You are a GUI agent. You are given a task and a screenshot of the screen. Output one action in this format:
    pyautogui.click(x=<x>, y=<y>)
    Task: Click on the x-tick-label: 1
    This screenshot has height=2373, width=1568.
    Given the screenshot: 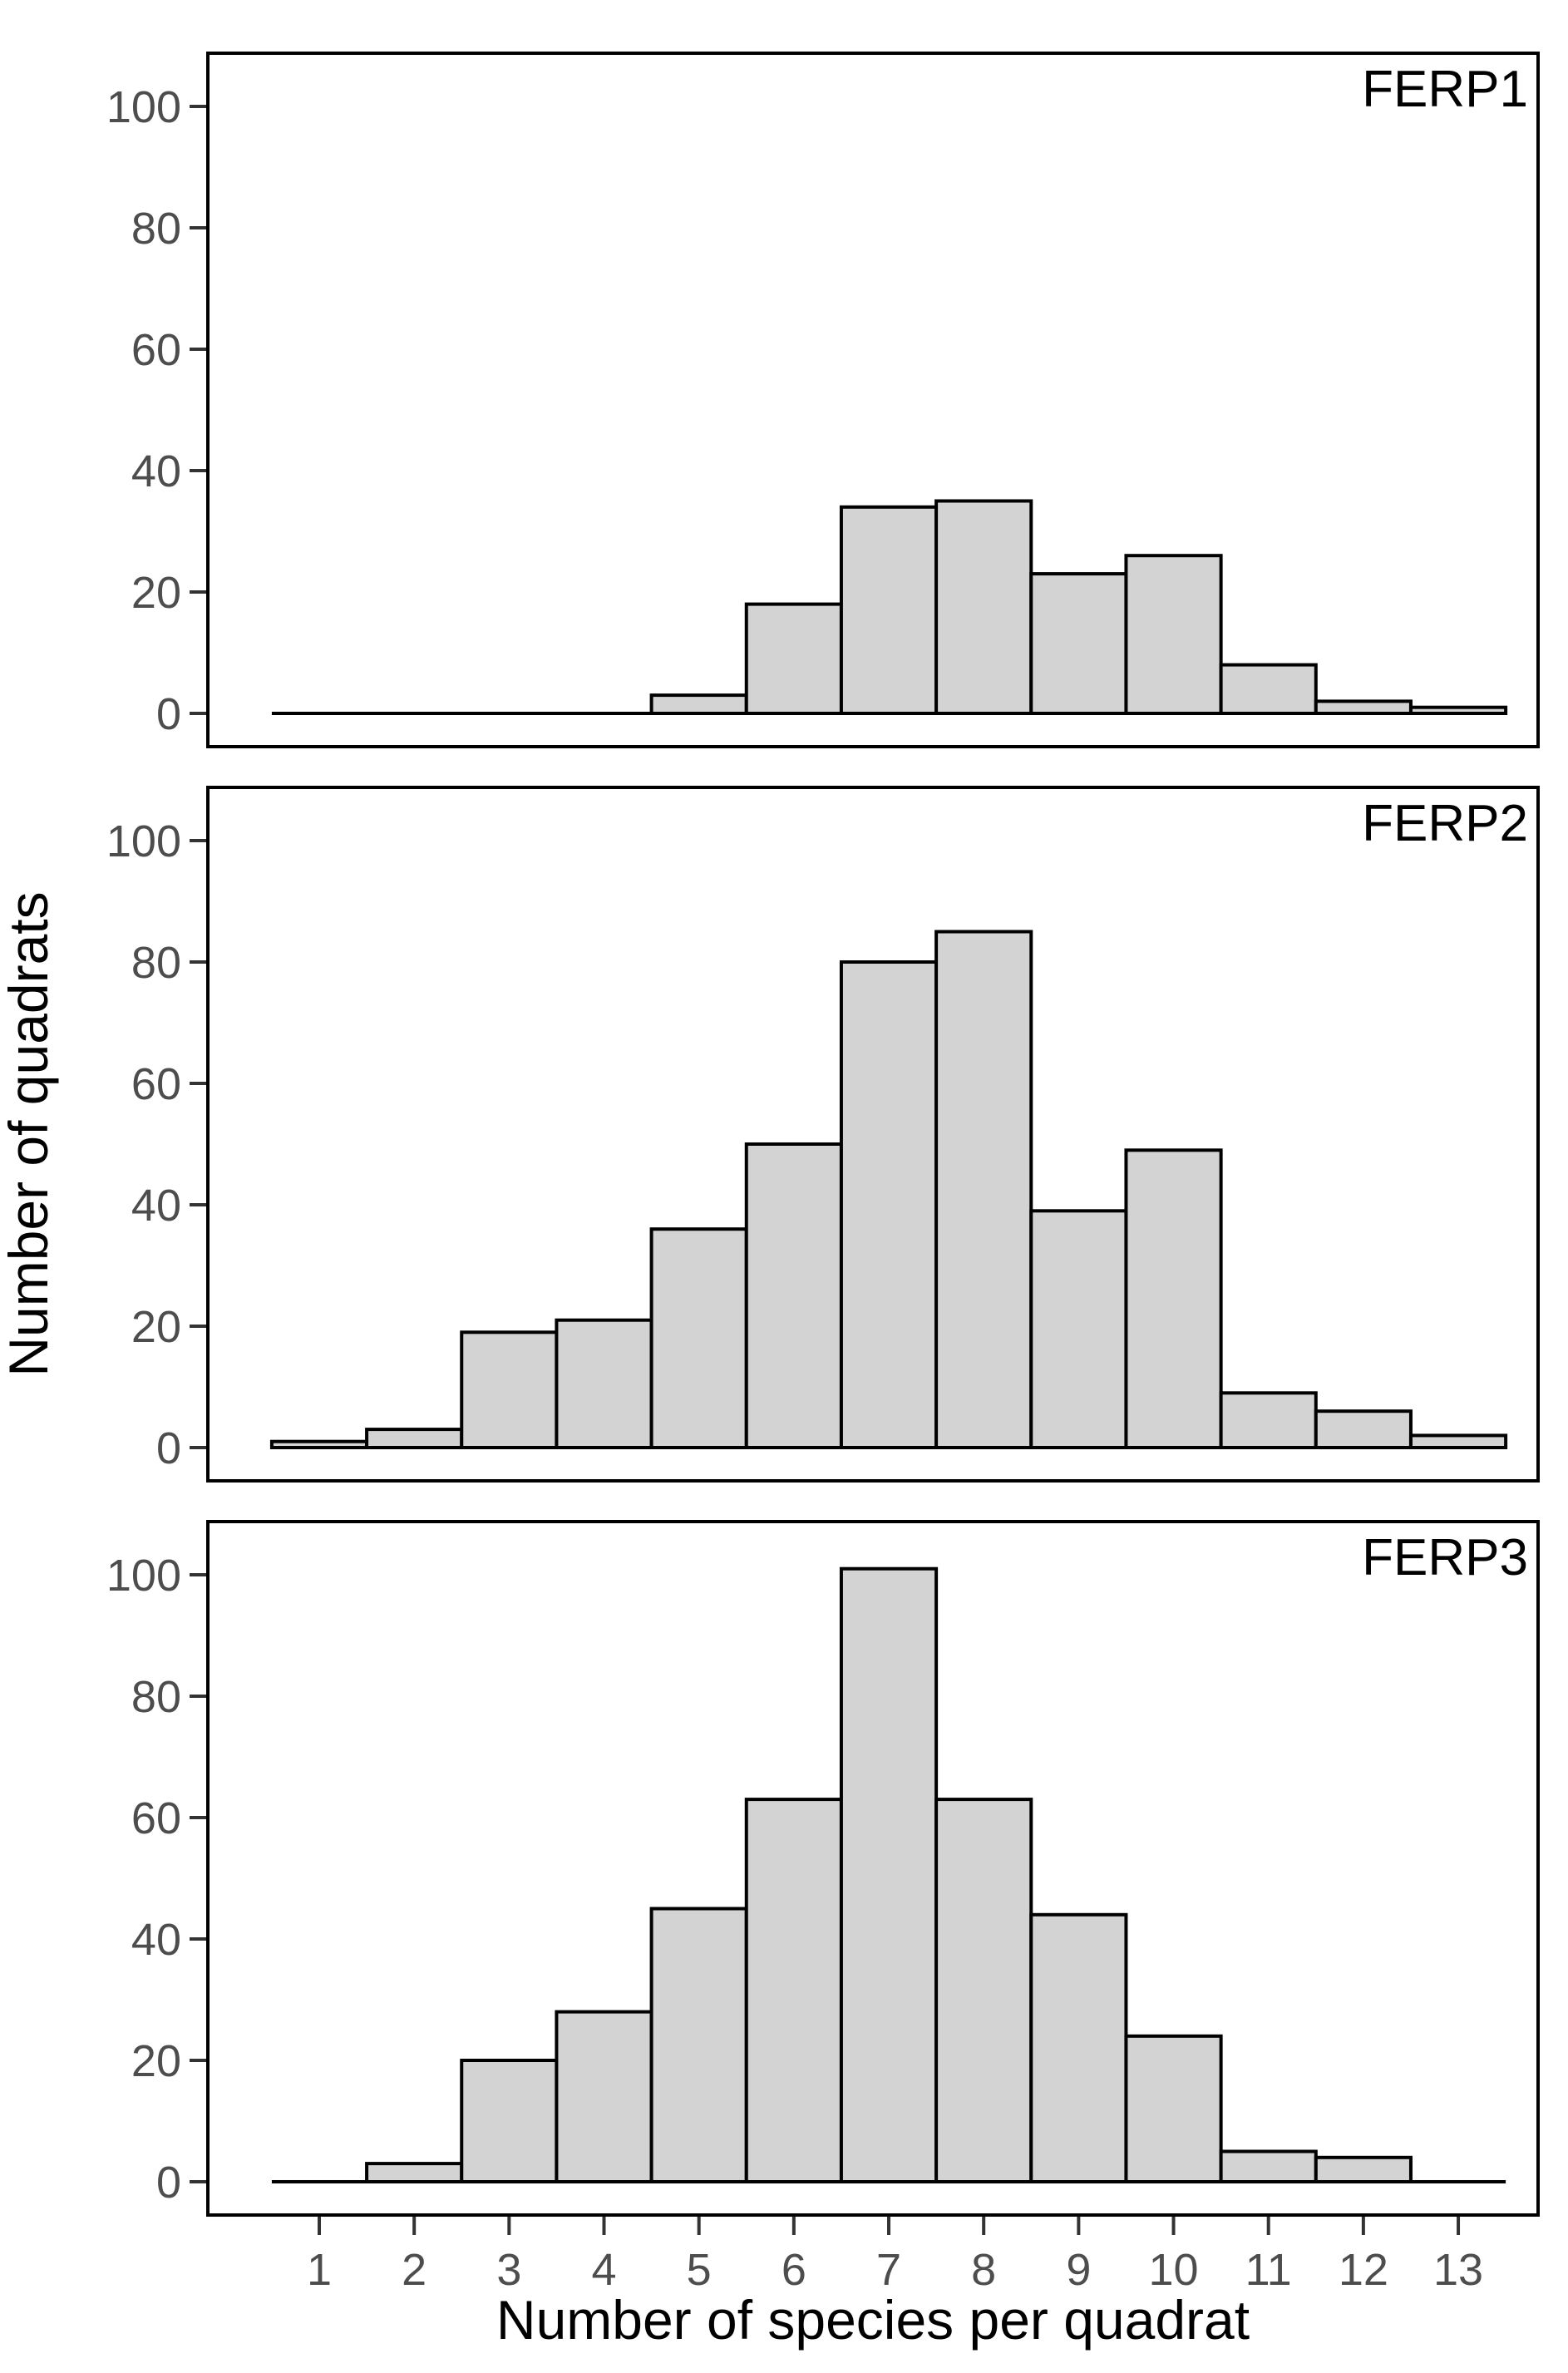 What is the action you would take?
    pyautogui.click(x=319, y=2270)
    